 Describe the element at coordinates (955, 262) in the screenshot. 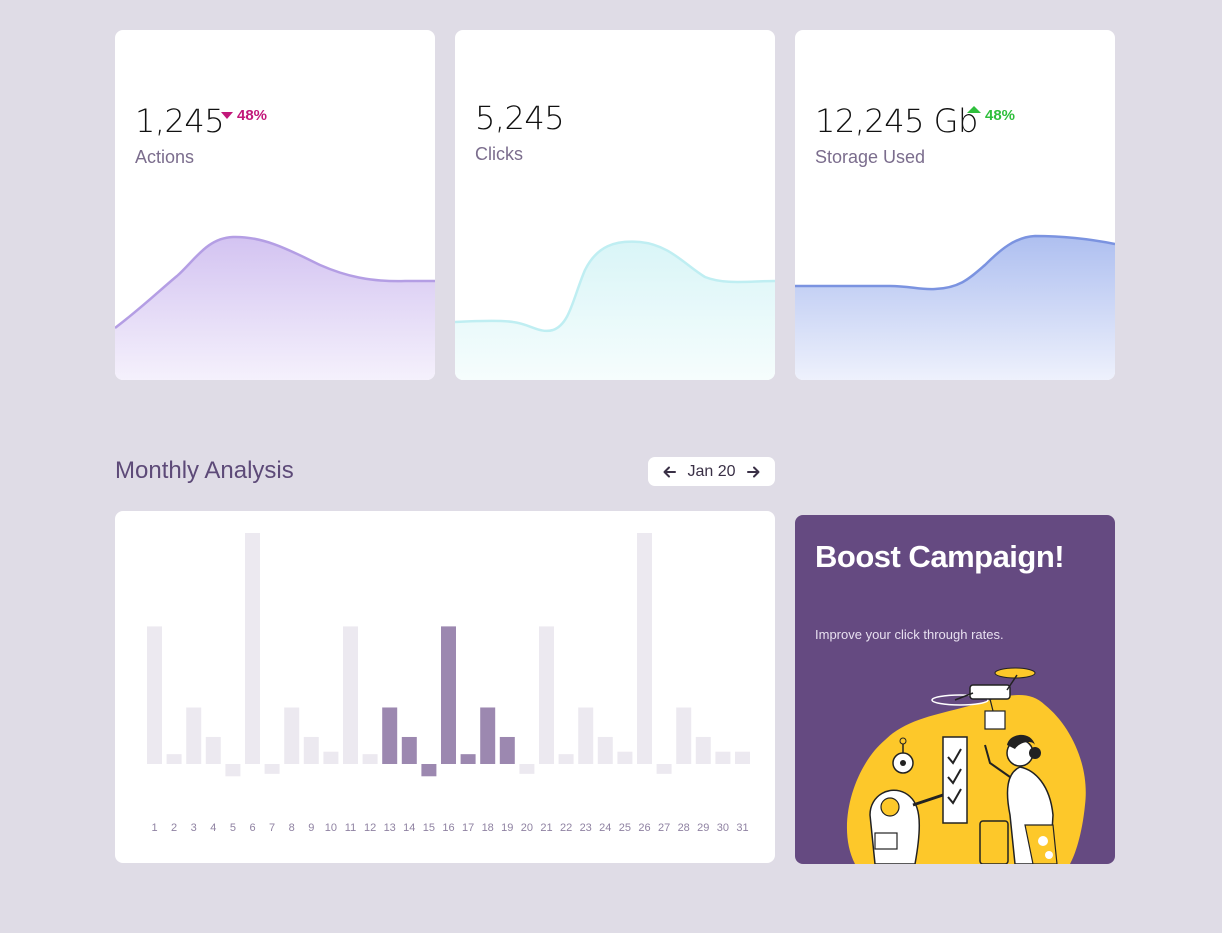

I see `storage-line` at that location.